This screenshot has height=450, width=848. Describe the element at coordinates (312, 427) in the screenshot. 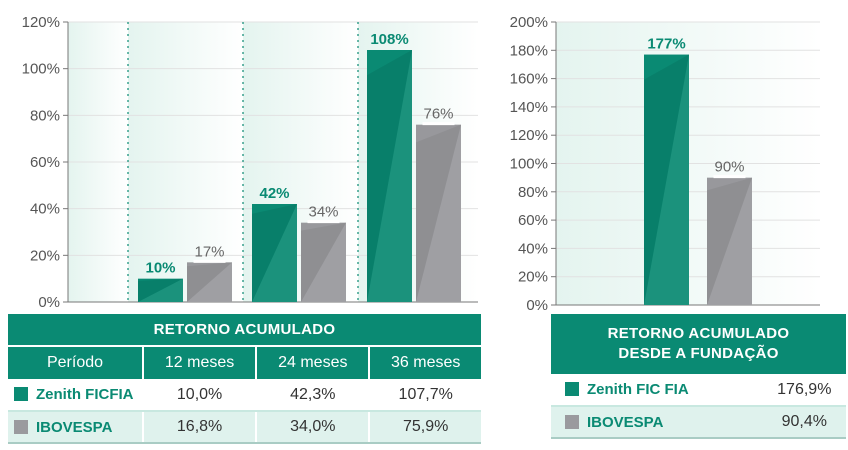

I see `cell-index-24m: 34,0%` at that location.